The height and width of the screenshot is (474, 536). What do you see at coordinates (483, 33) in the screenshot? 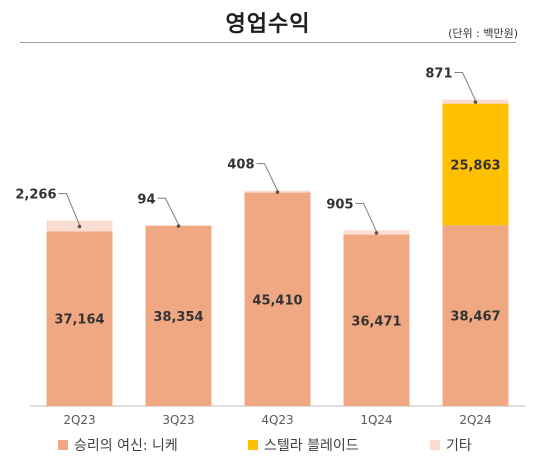
I see `unit-label: (단위 : 백만원)` at bounding box center [483, 33].